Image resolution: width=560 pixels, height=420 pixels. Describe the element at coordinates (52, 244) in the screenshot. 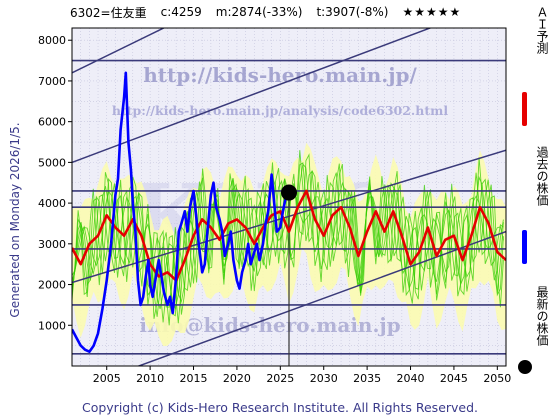

I see `y-tick-label: 3000` at that location.